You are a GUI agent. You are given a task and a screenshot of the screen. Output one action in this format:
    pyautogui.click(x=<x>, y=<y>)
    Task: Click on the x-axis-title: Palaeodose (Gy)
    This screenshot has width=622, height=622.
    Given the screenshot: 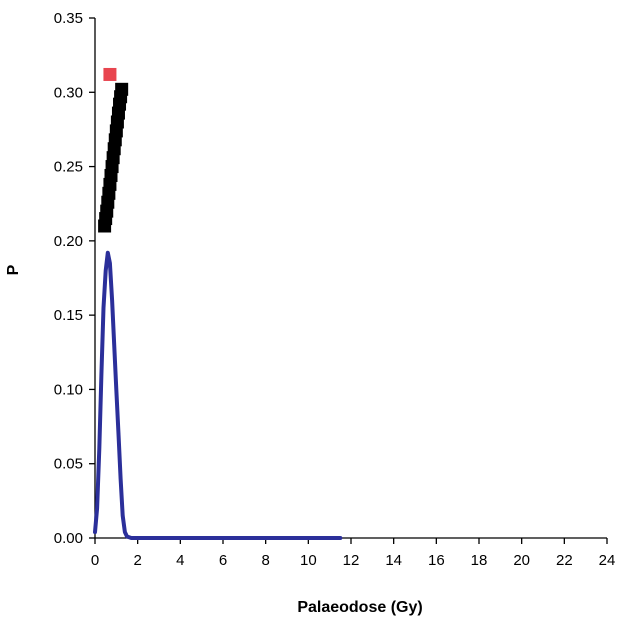 What is the action you would take?
    pyautogui.click(x=359, y=607)
    